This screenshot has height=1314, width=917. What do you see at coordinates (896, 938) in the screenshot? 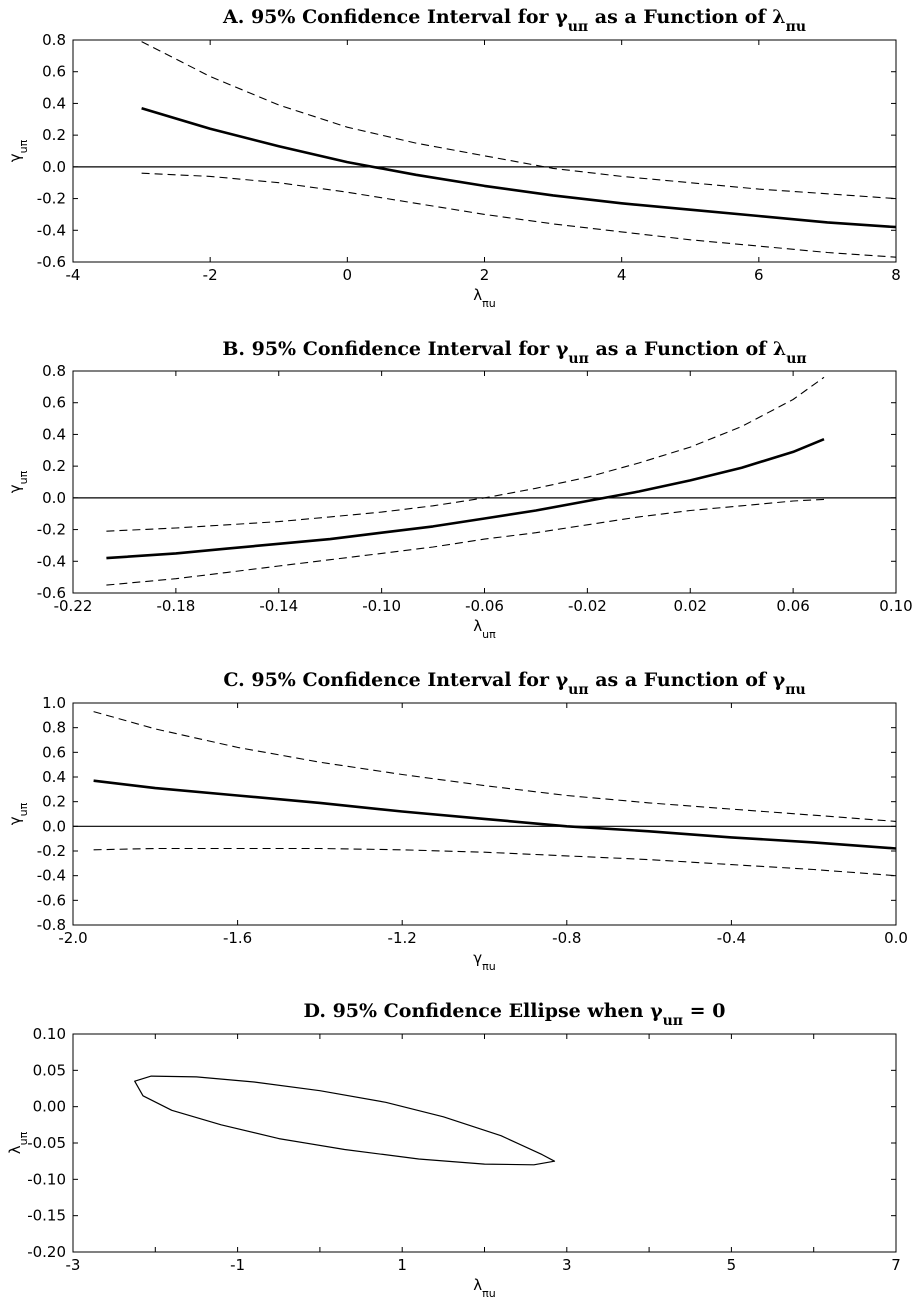
I see `x-tick-label: 0.0` at bounding box center [896, 938].